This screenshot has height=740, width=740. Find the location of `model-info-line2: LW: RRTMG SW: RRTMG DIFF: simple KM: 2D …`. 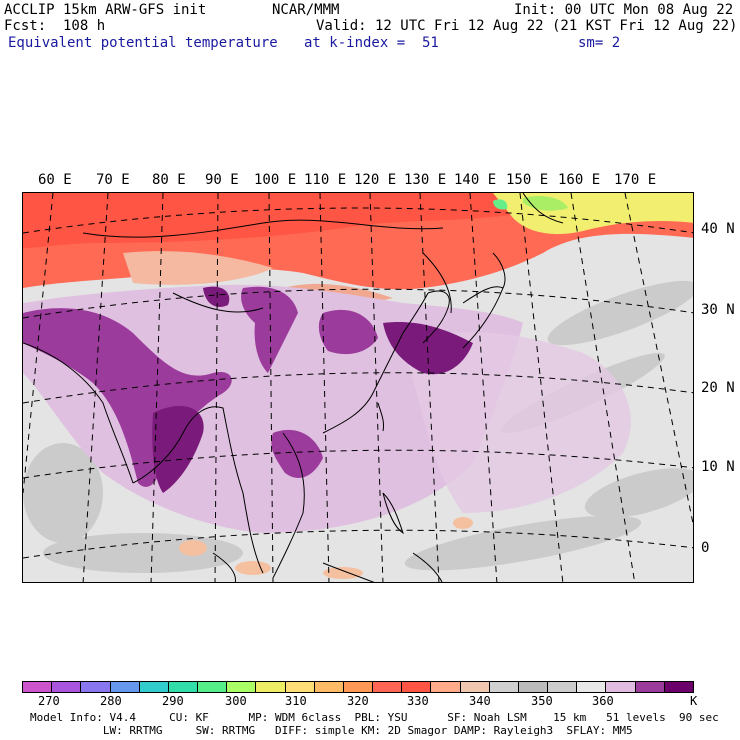

model-info-line2: LW: RRTMG SW: RRTMG DIFF: simple KM: 2D … is located at coordinates (331, 730).